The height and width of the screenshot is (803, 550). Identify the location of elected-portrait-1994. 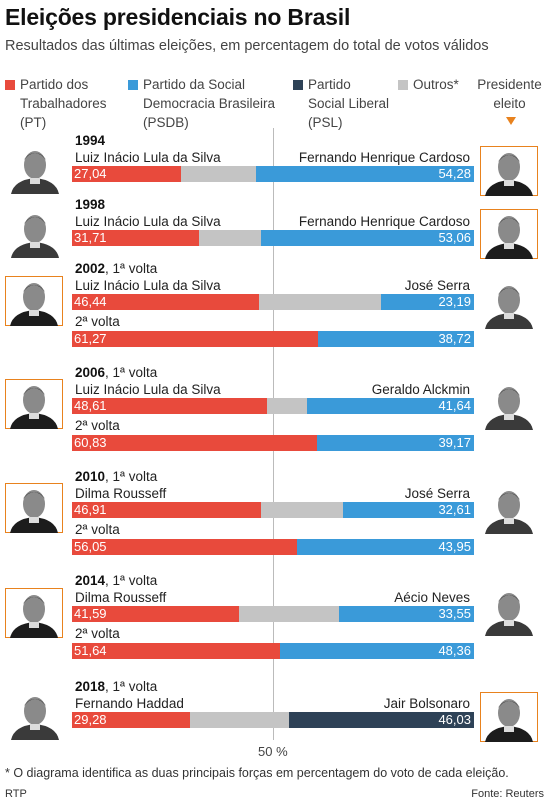
(509, 171).